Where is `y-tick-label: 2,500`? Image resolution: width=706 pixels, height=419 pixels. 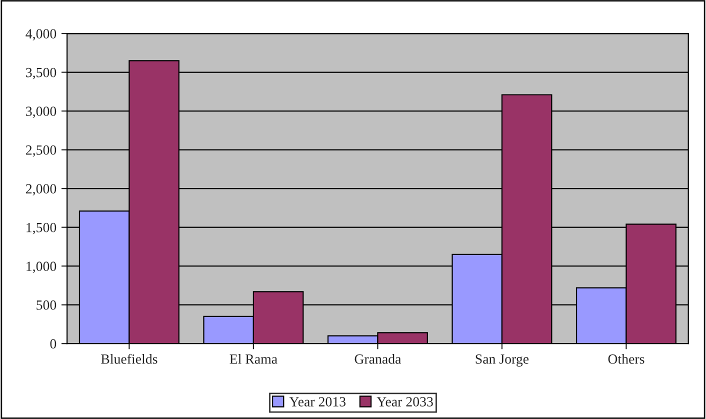 y-tick-label: 2,500 is located at coordinates (41, 151).